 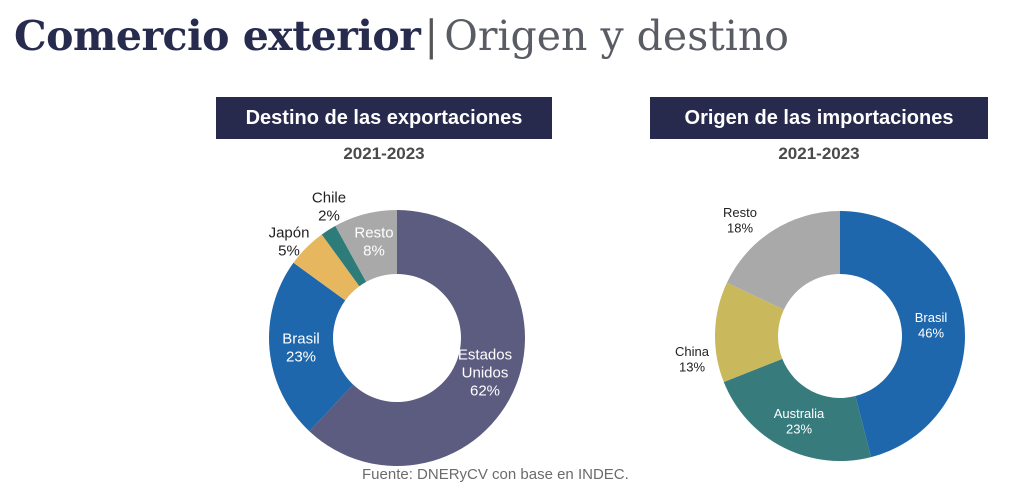 I want to click on data-label-brasil: Brasil 46%, so click(x=931, y=325).